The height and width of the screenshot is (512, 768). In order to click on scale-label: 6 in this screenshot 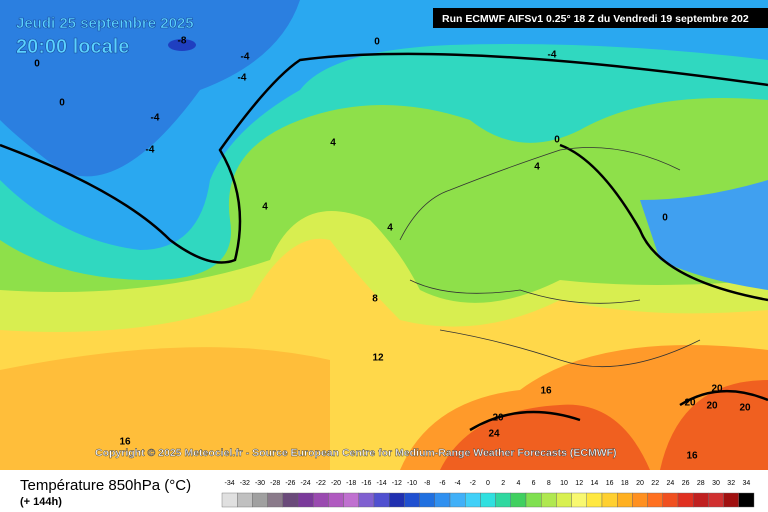, I will do `click(534, 483)`.